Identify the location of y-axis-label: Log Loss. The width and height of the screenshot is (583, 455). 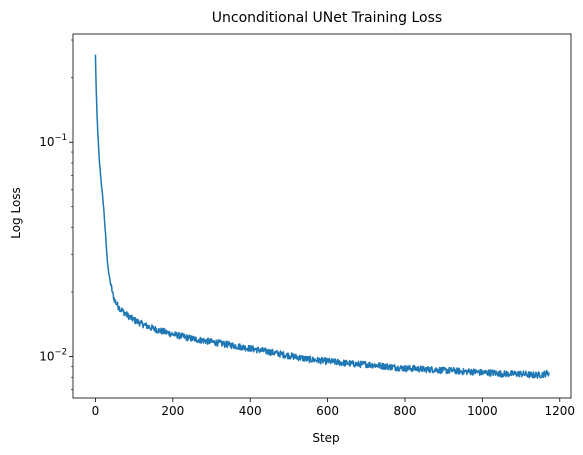
(16, 213).